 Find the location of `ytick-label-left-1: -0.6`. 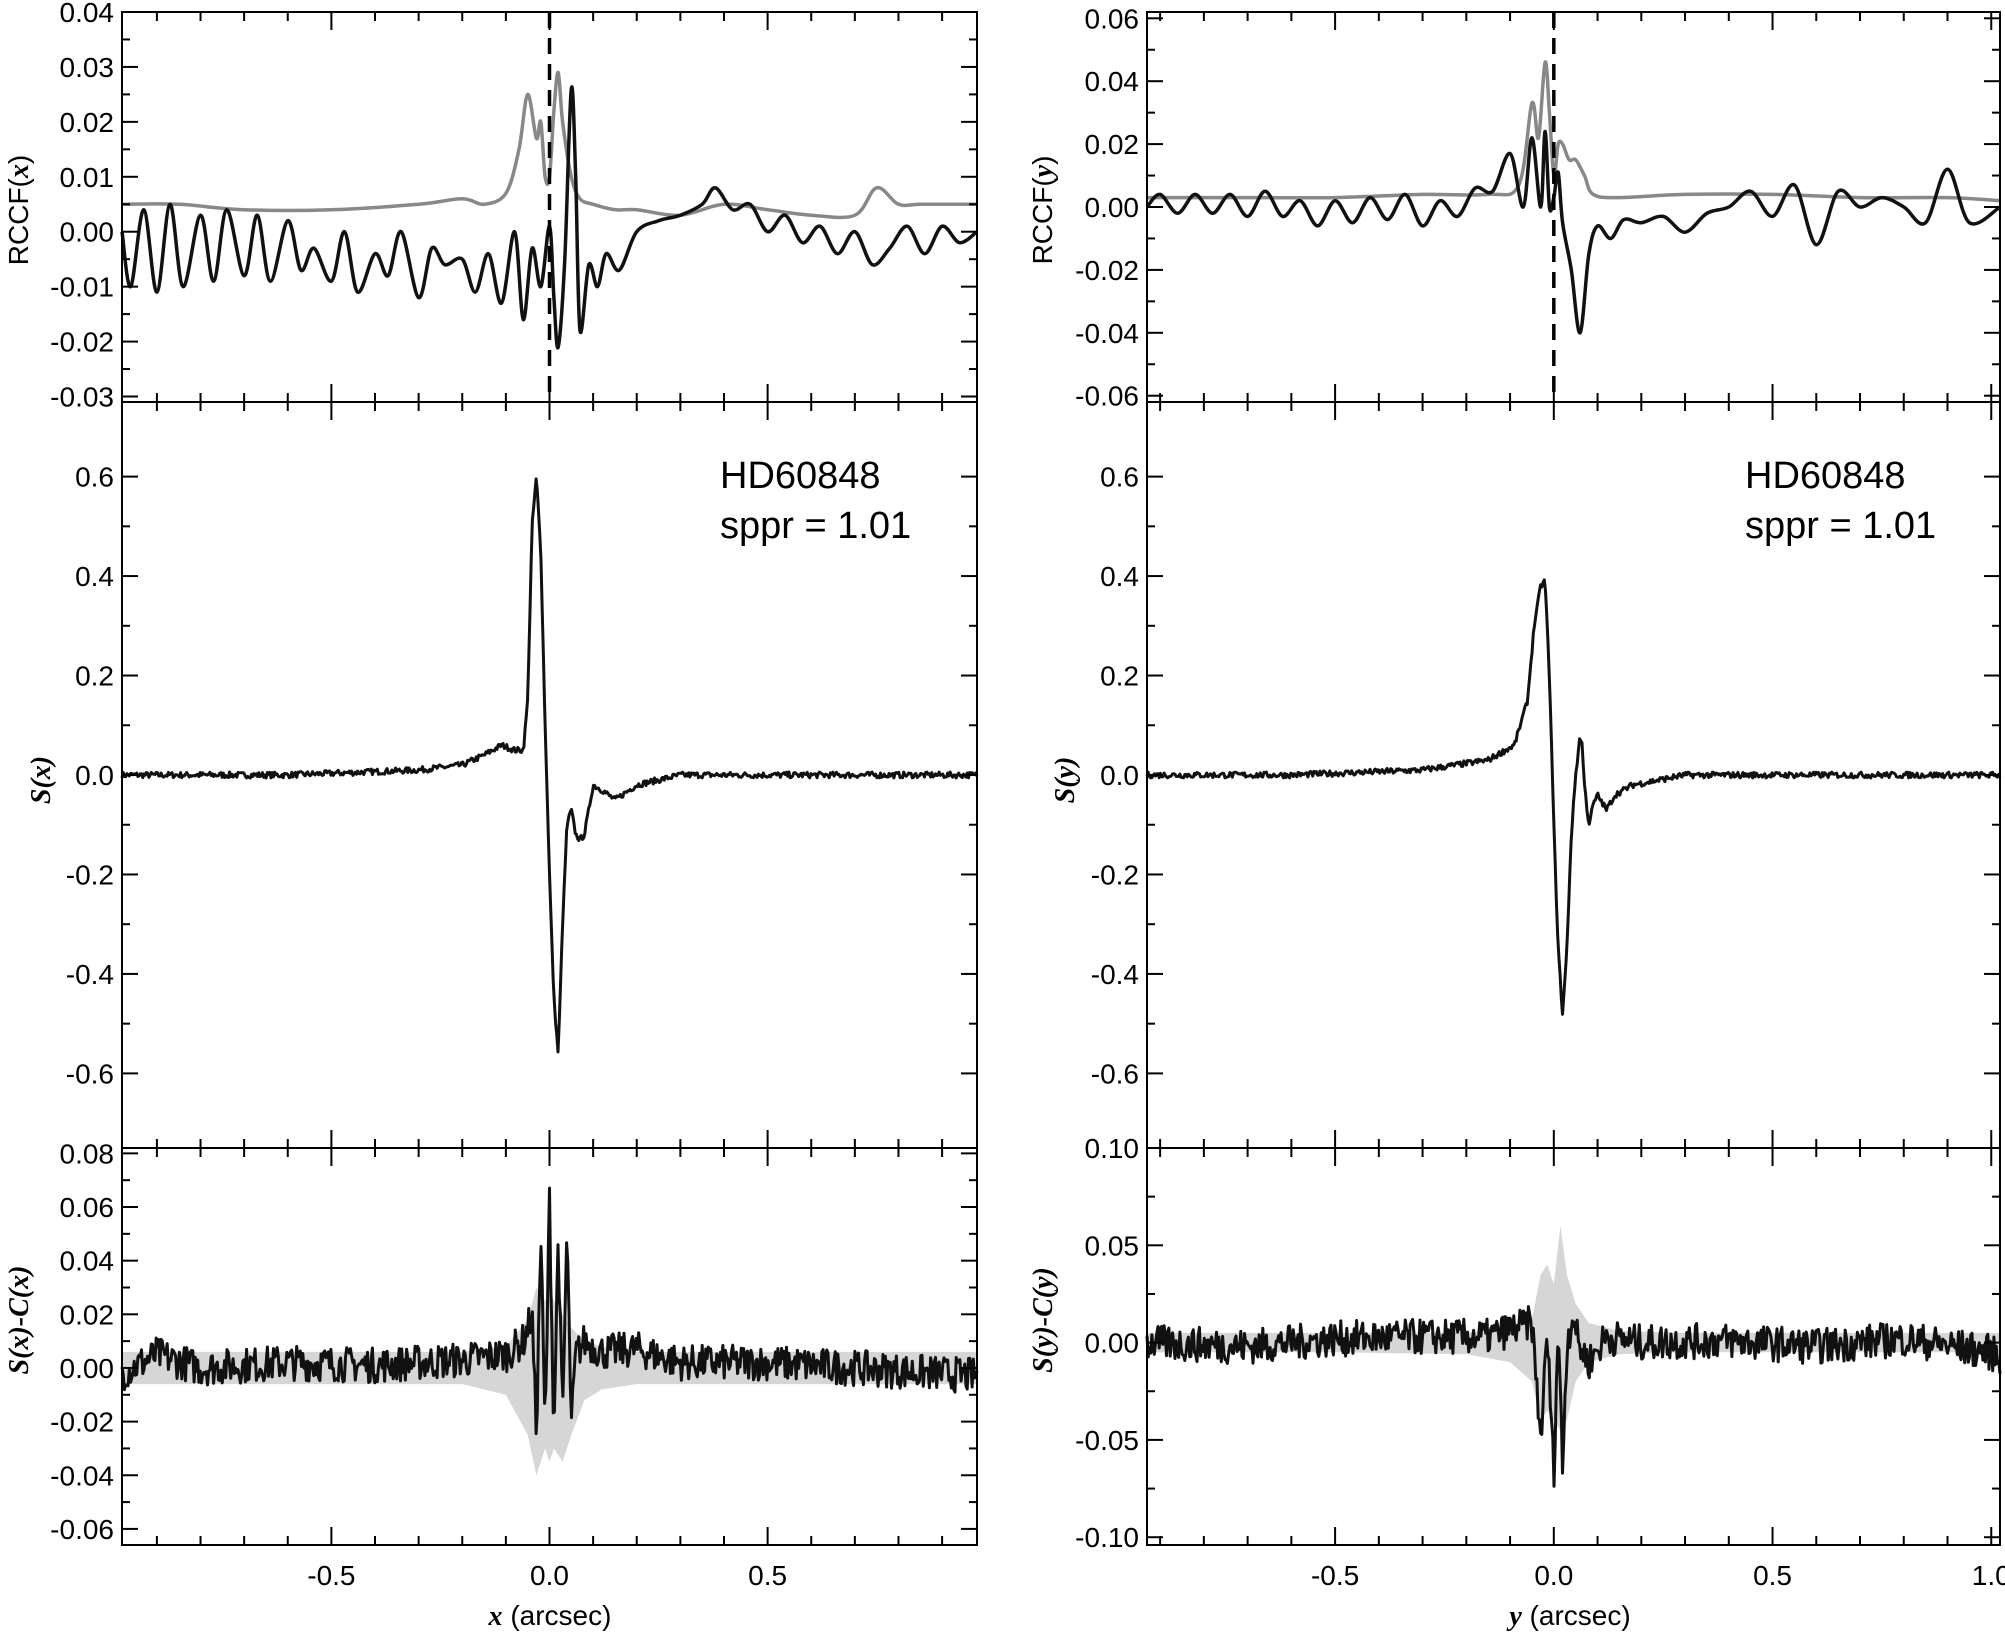

ytick-label-left-1: -0.6 is located at coordinates (90, 1073).